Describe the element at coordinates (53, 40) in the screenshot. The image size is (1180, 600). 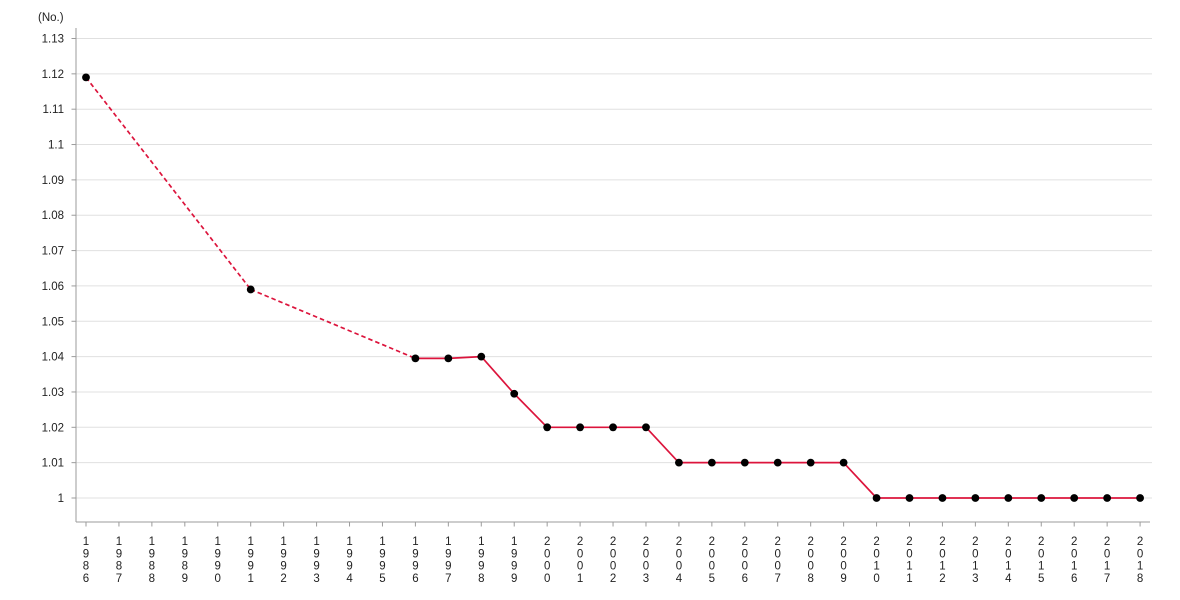
I see `y-tick-label: 1.13` at that location.